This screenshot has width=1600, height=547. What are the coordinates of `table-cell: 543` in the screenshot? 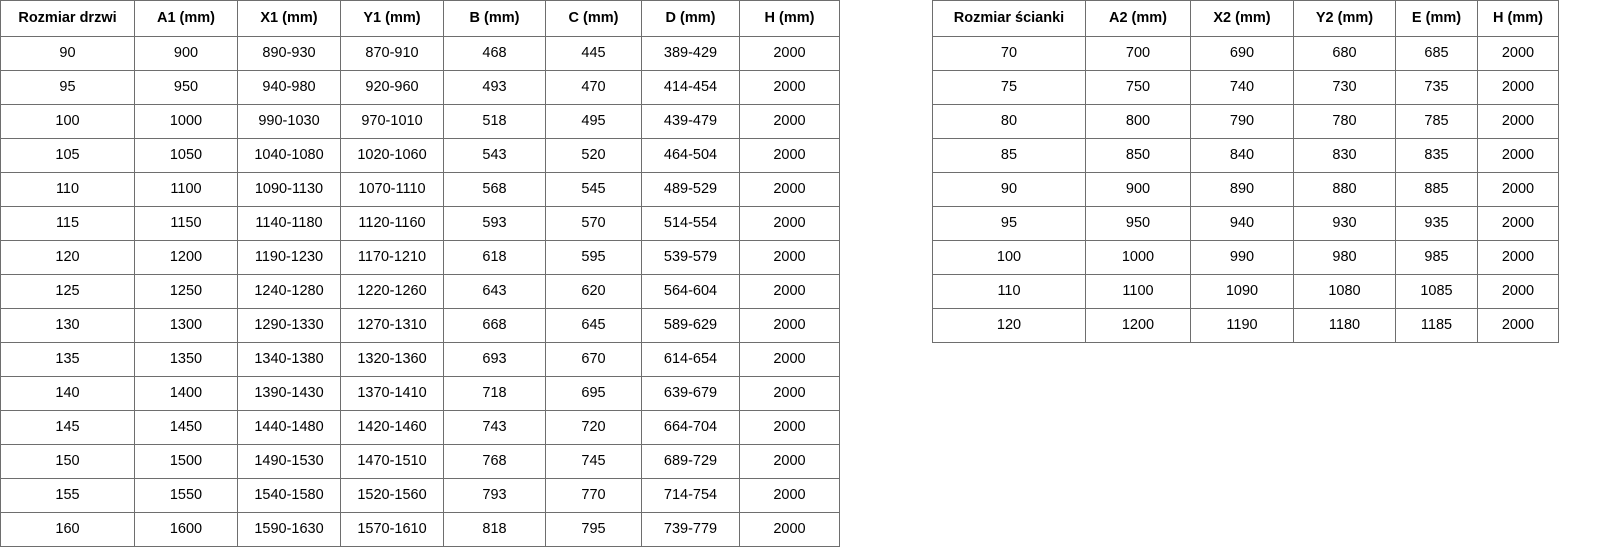 It's located at (494, 155).